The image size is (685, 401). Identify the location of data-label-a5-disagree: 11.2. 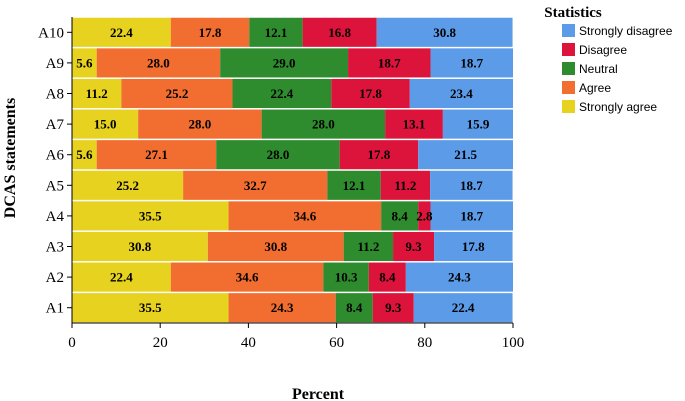
(405, 185).